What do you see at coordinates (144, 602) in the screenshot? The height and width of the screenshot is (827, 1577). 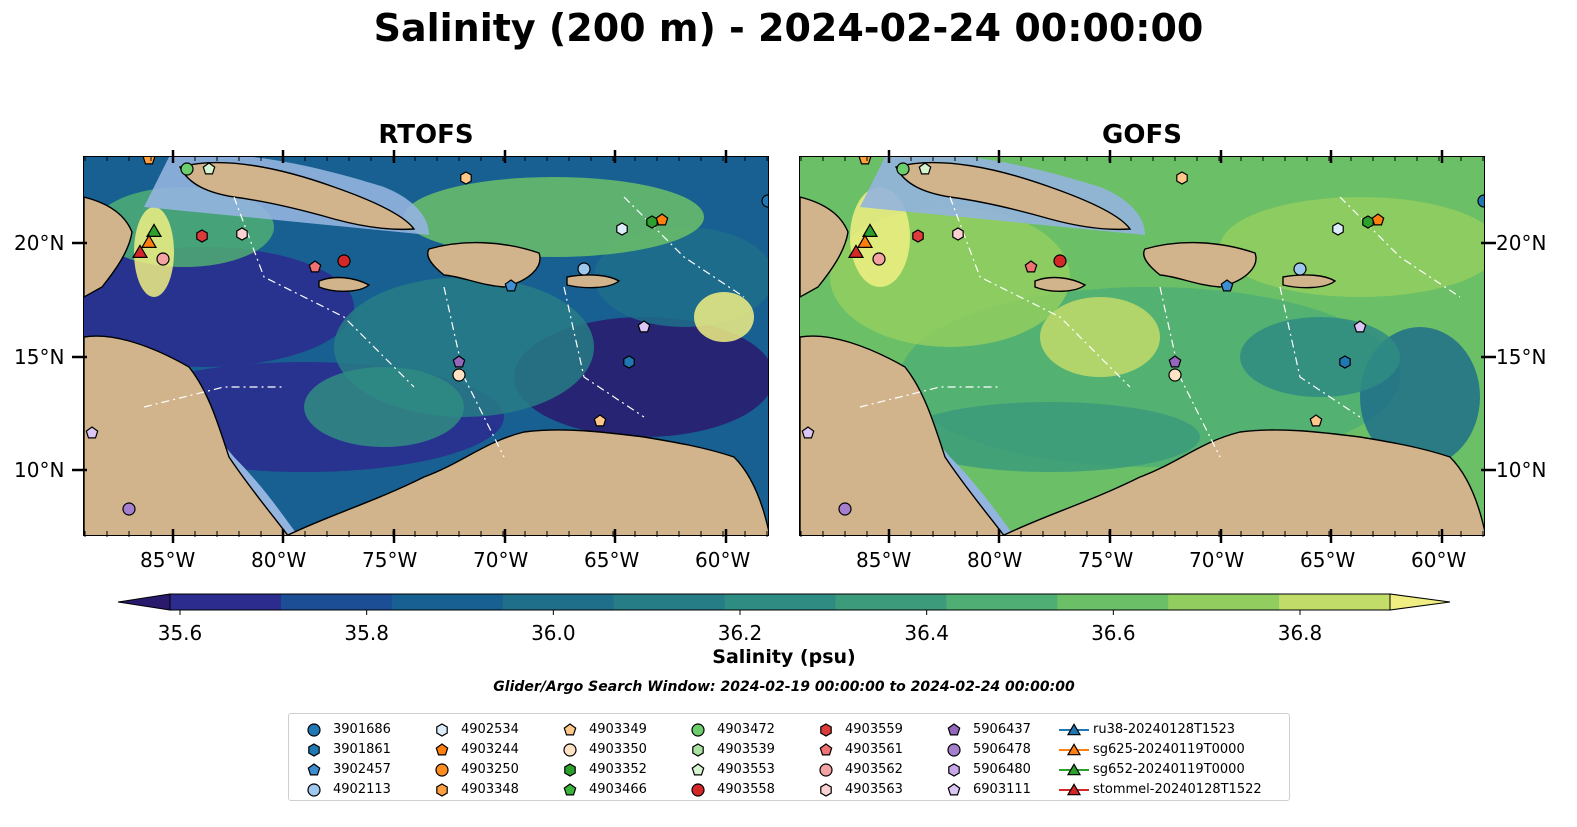 I see `colorbar-extend-low` at bounding box center [144, 602].